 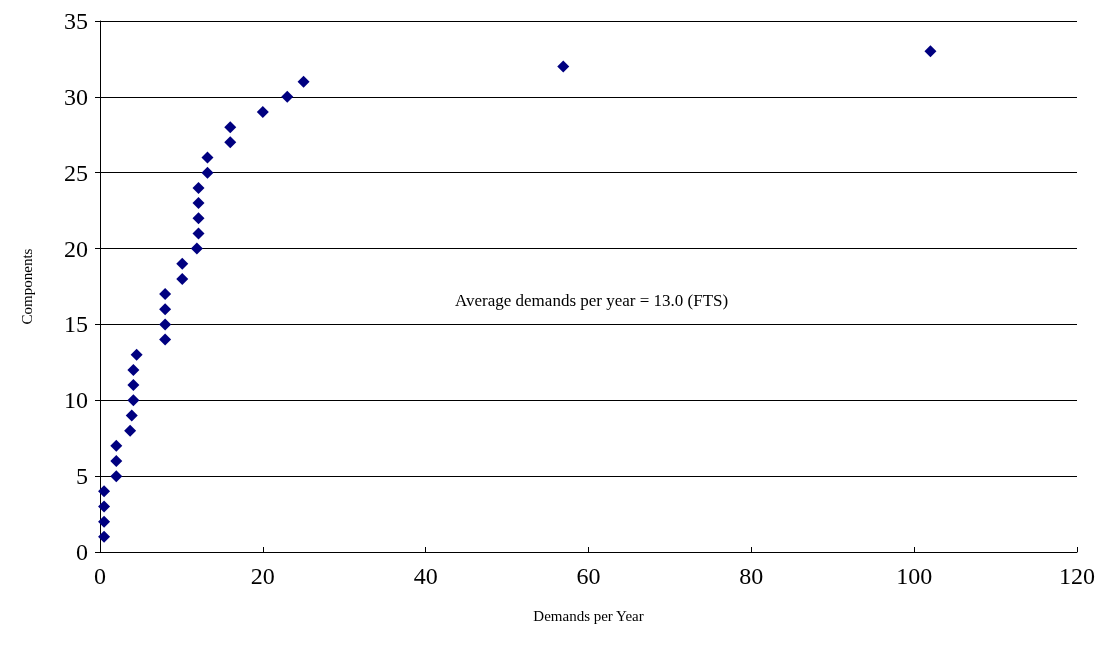 I want to click on y-tick-label: 20, so click(x=76, y=248).